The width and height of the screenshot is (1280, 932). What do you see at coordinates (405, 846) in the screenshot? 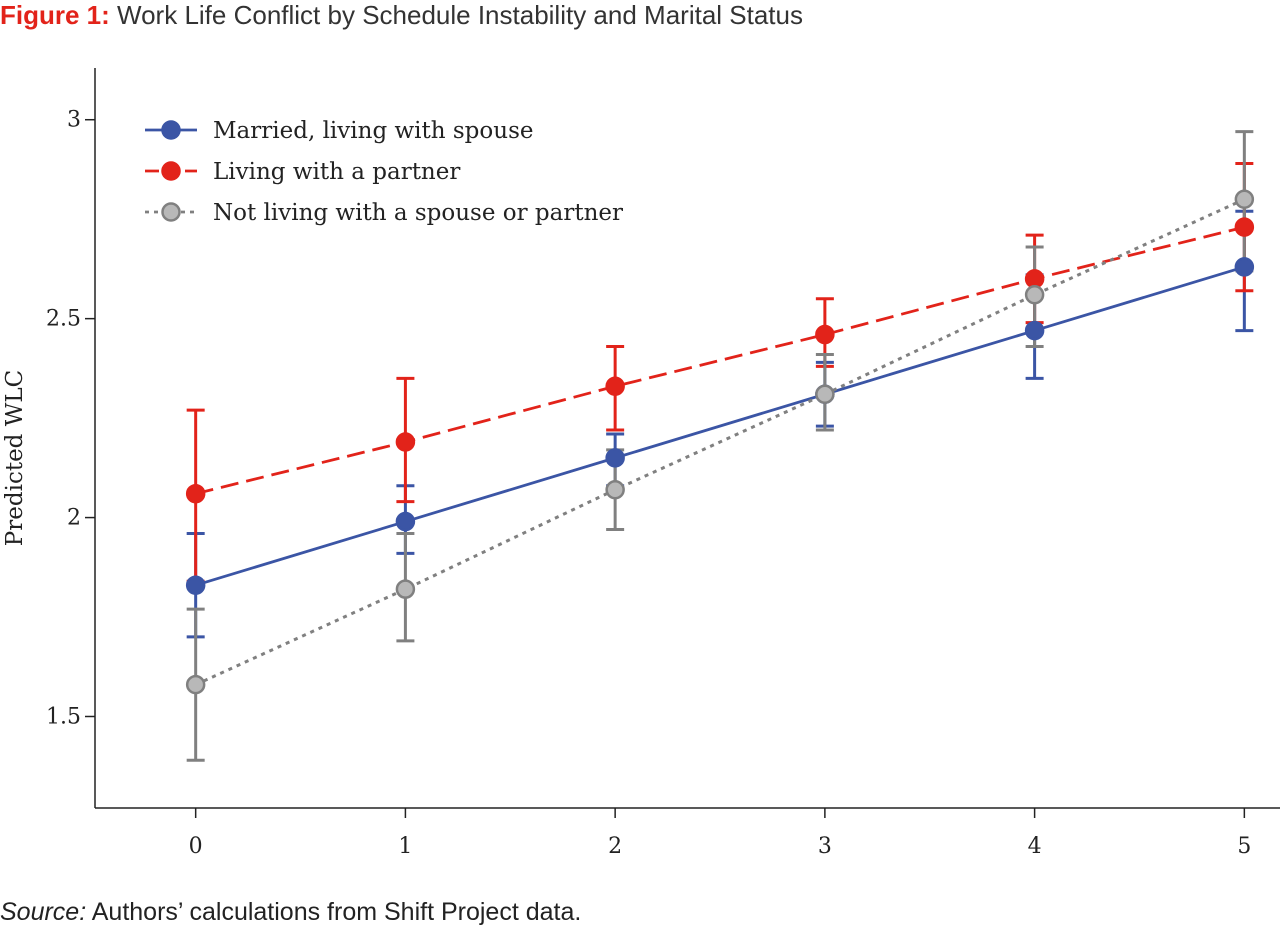
I see `x-tick-label: 1` at bounding box center [405, 846].